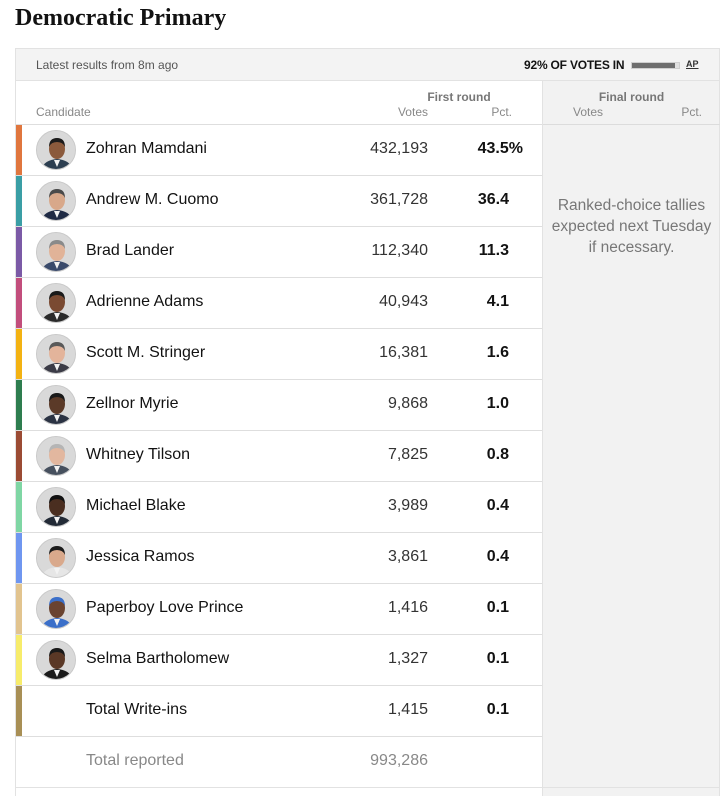 Image resolution: width=726 pixels, height=796 pixels. I want to click on candidate-pct: 1.6, so click(497, 352).